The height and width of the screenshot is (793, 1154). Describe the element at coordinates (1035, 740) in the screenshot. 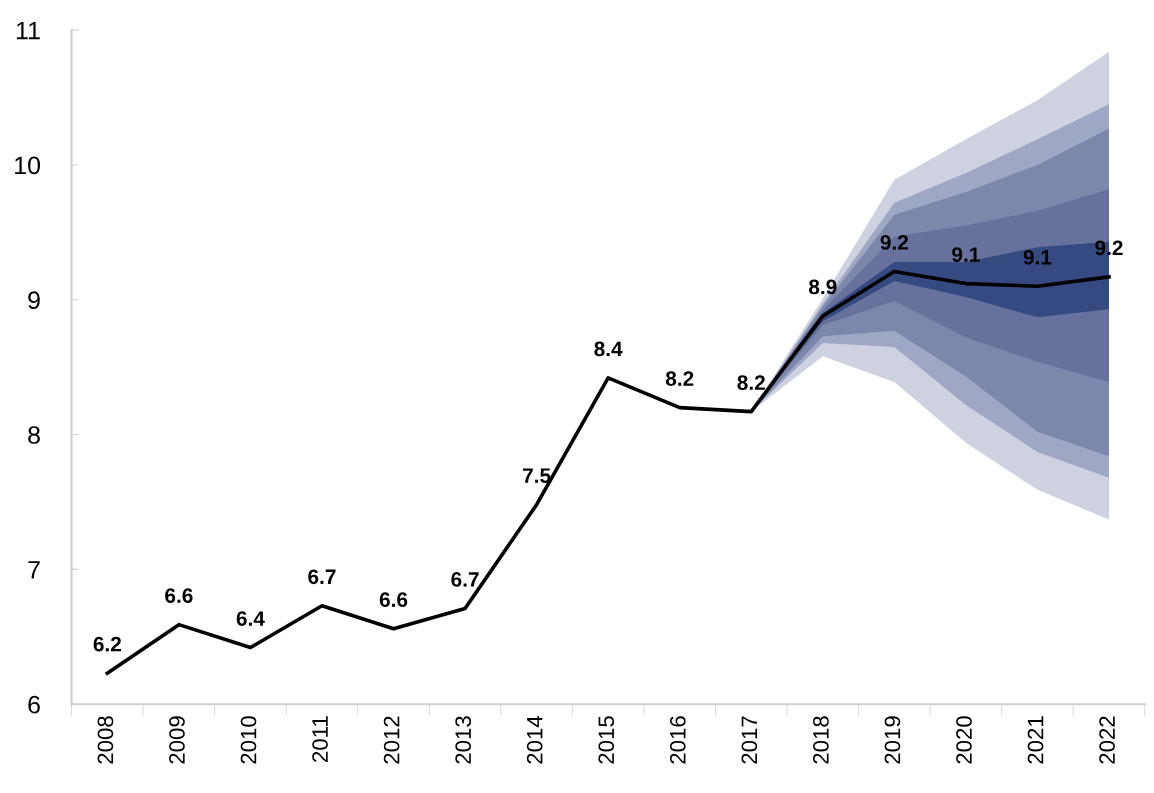

I see `x-tick-label: 2021` at that location.